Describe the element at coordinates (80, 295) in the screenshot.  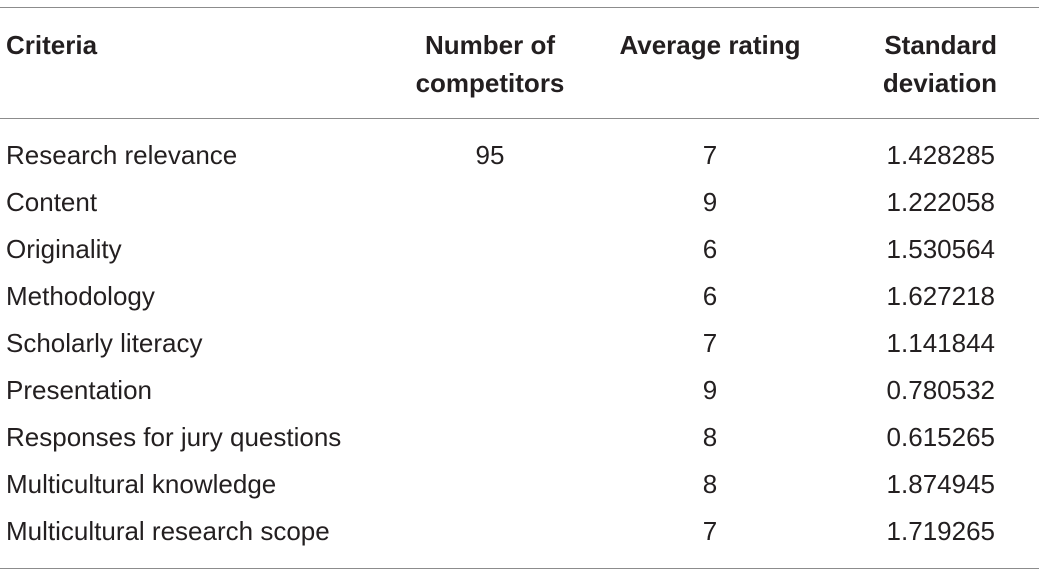
I see `cell-criteria: Methodology` at that location.